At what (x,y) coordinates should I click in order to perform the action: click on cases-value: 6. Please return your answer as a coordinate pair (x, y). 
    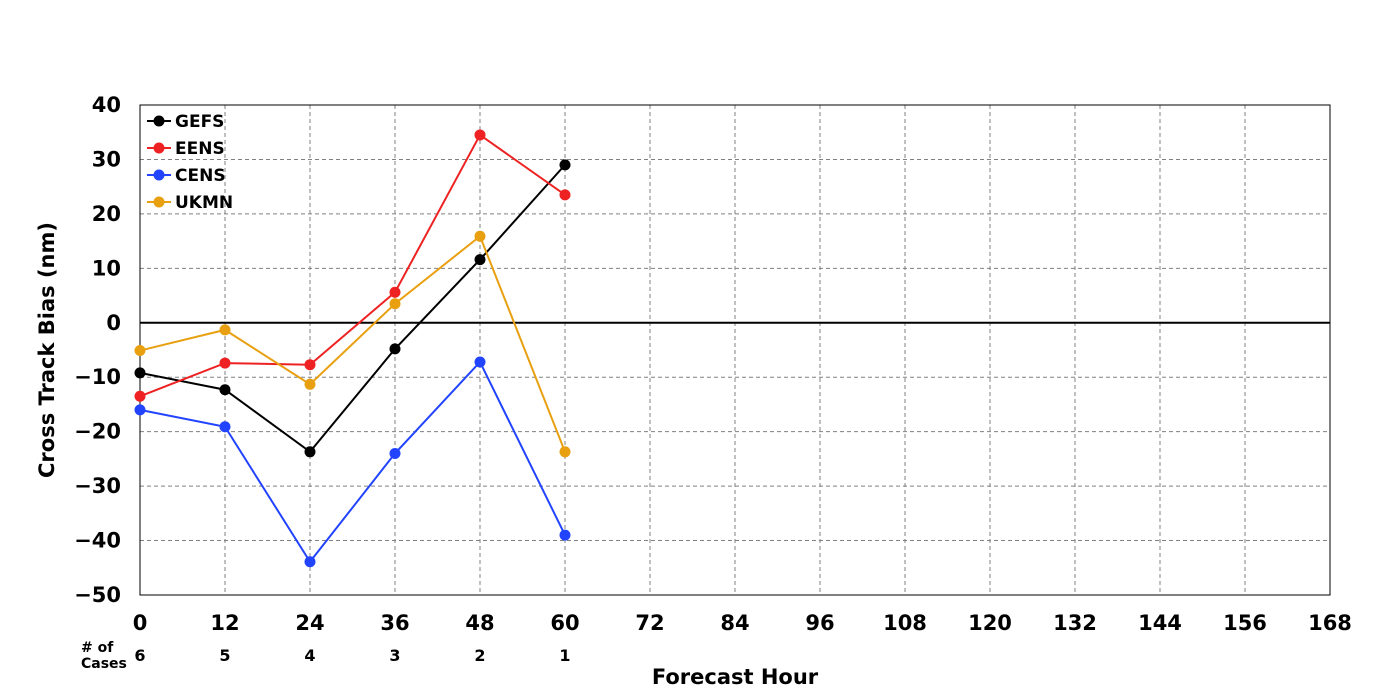
    Looking at the image, I should click on (139, 655).